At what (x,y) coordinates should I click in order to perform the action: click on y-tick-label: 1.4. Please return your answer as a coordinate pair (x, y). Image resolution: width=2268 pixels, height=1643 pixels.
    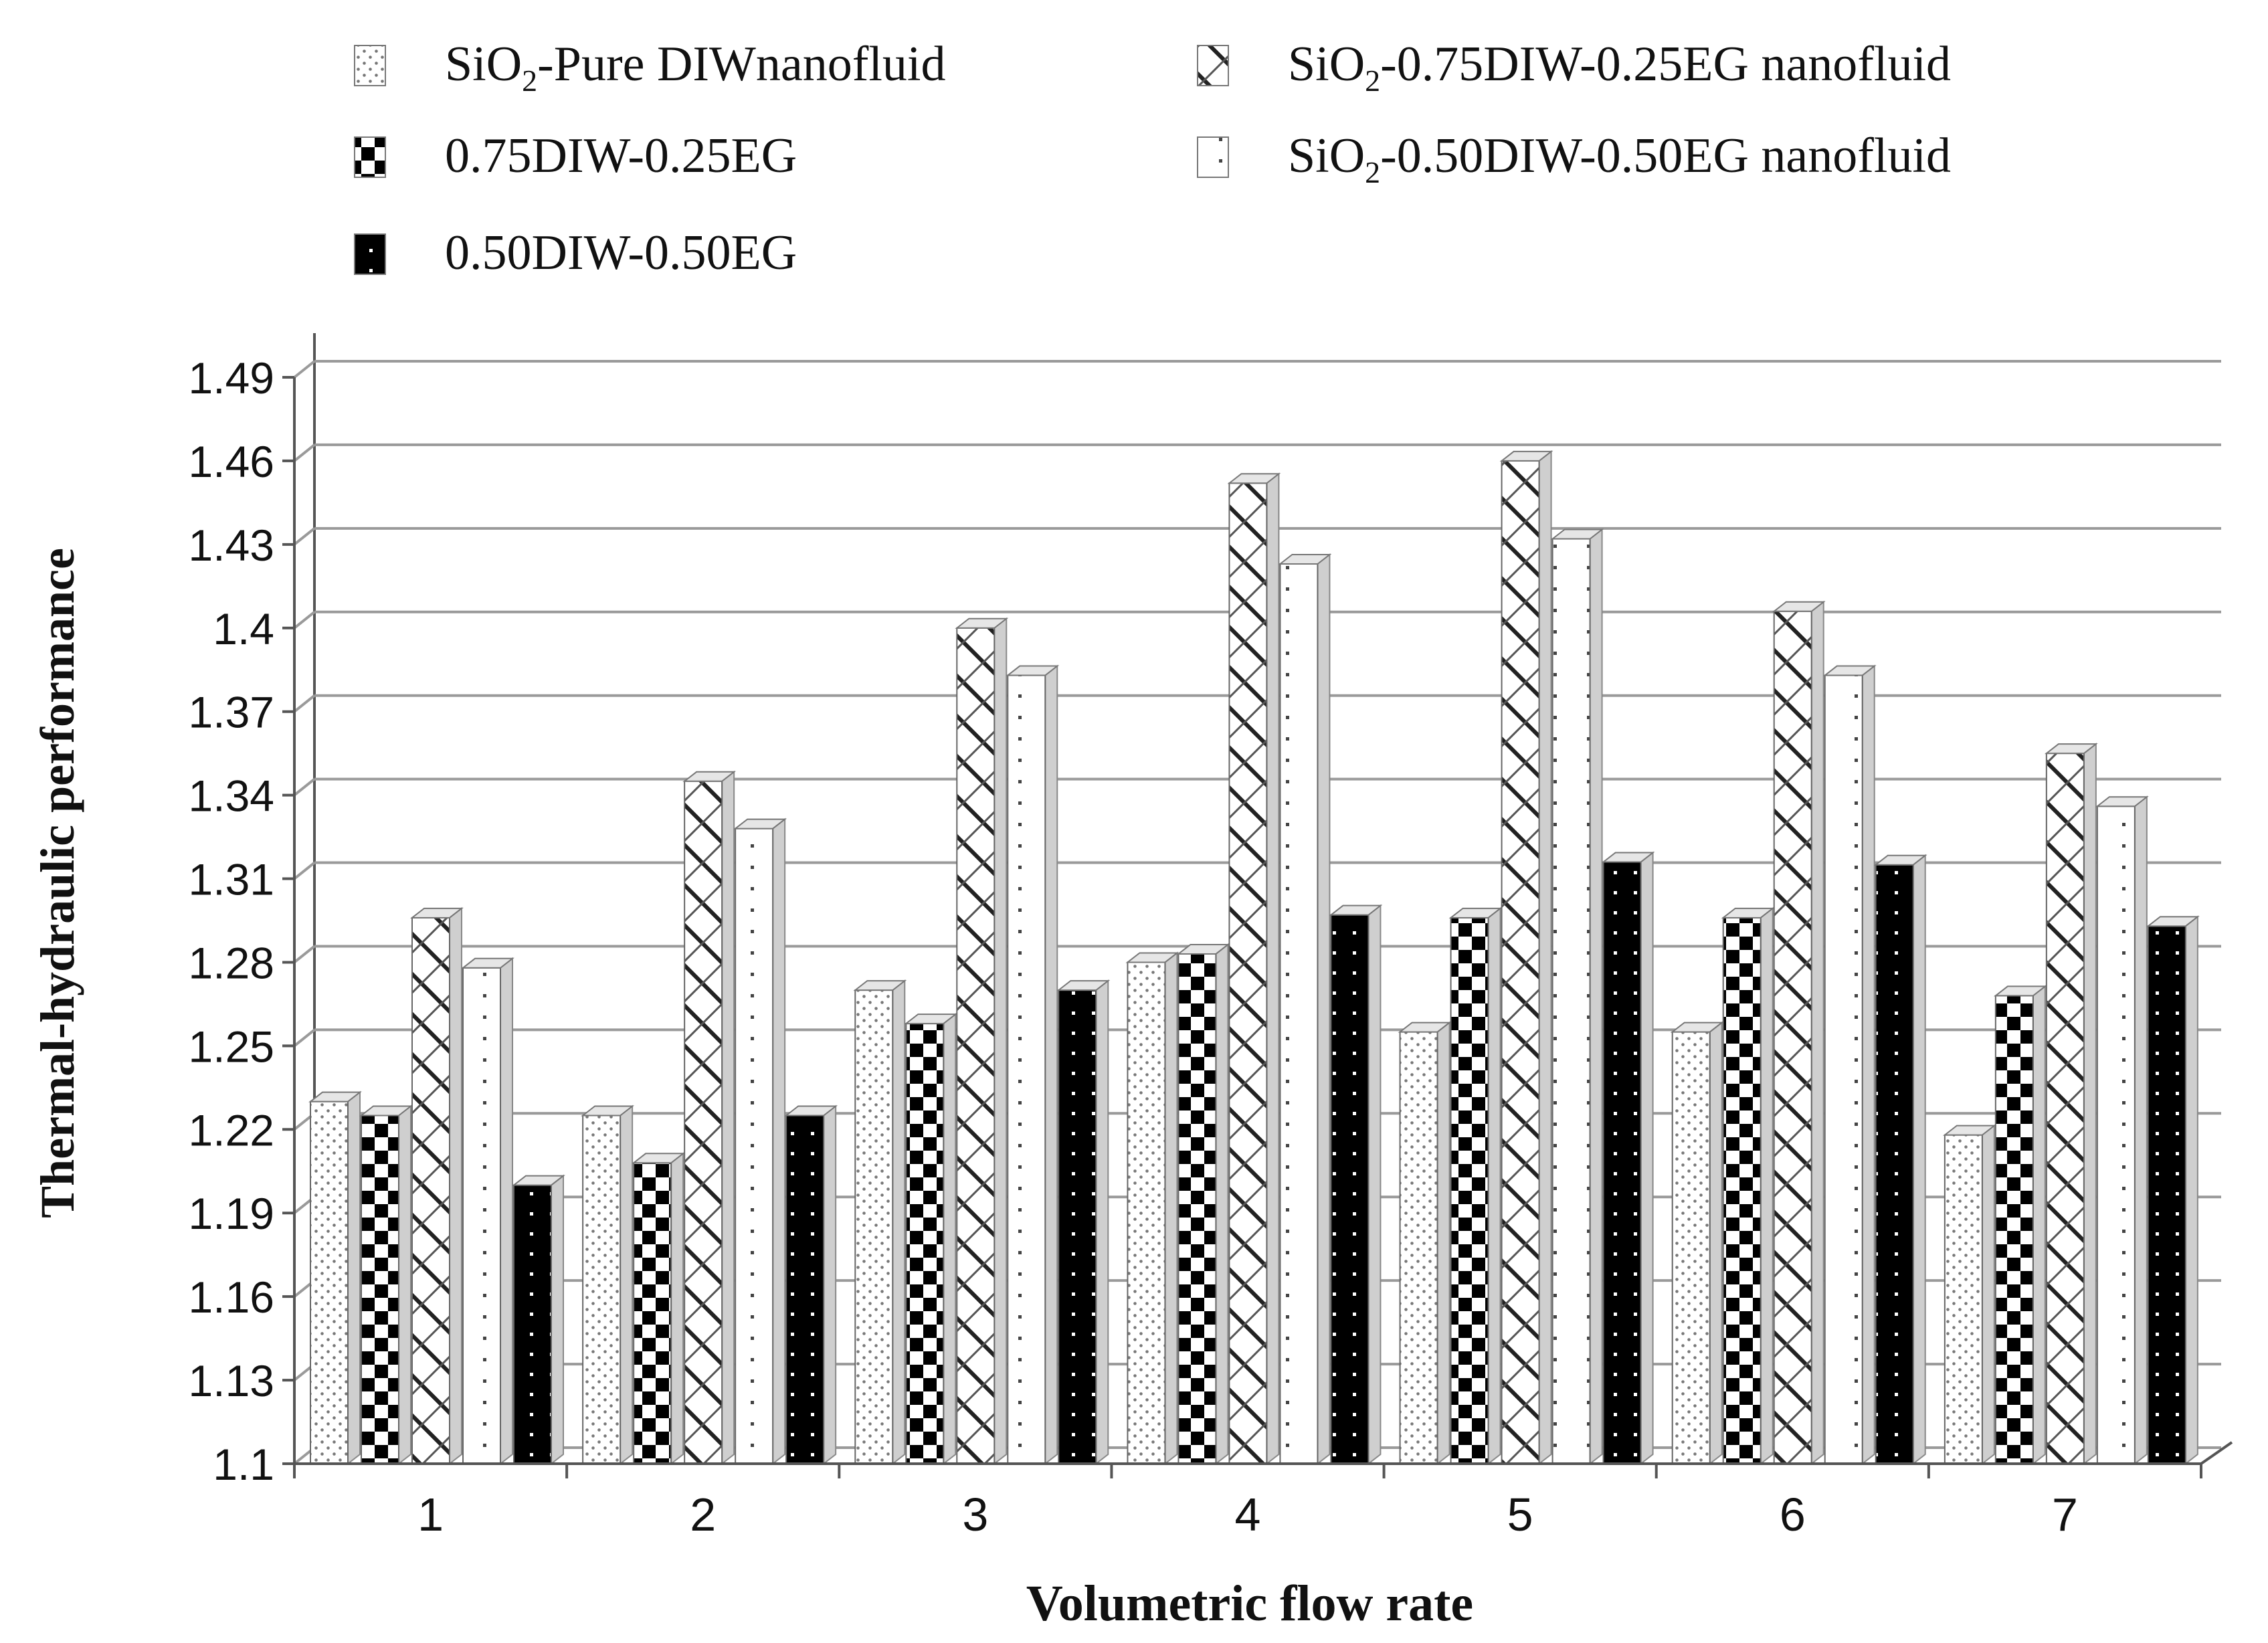
    Looking at the image, I should click on (243, 629).